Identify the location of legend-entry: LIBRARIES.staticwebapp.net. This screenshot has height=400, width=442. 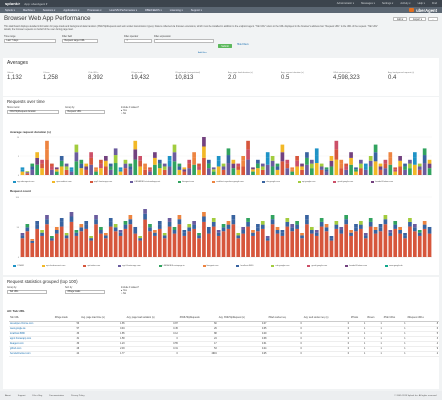
(145, 182).